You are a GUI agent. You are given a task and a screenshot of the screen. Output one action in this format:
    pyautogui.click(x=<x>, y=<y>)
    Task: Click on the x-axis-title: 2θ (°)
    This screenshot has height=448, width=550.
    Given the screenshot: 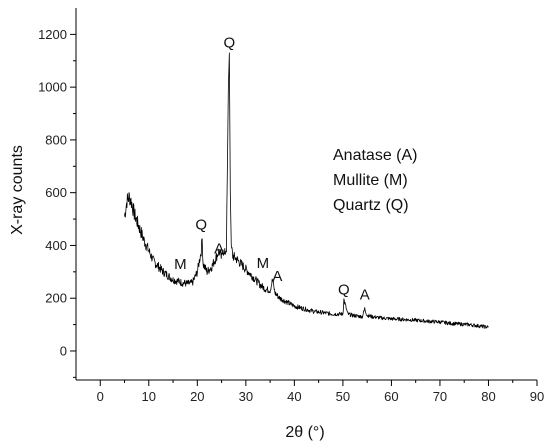 What is the action you would take?
    pyautogui.click(x=304, y=432)
    